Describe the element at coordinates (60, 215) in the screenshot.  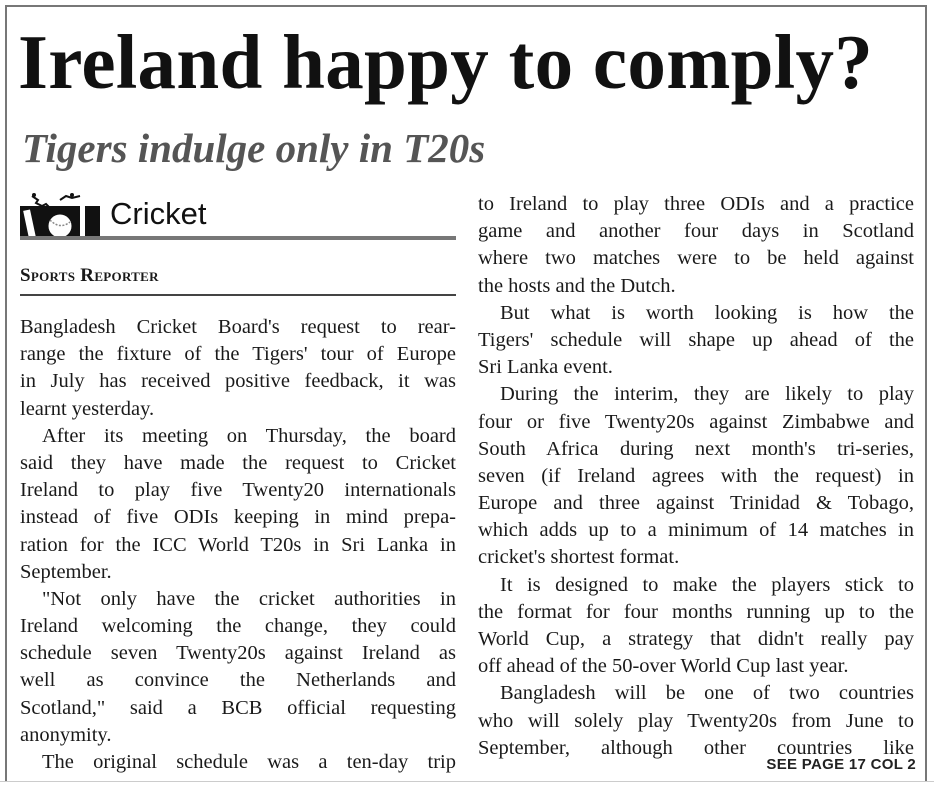
I see `cricket-bat-ball-stumps-icon` at that location.